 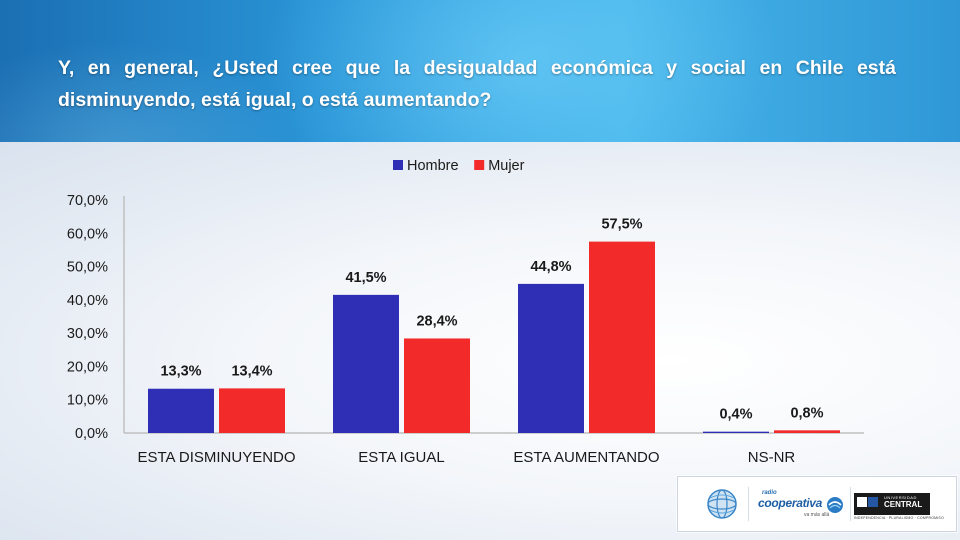 What do you see at coordinates (365, 278) in the screenshot?
I see `data-label: 41,5%` at bounding box center [365, 278].